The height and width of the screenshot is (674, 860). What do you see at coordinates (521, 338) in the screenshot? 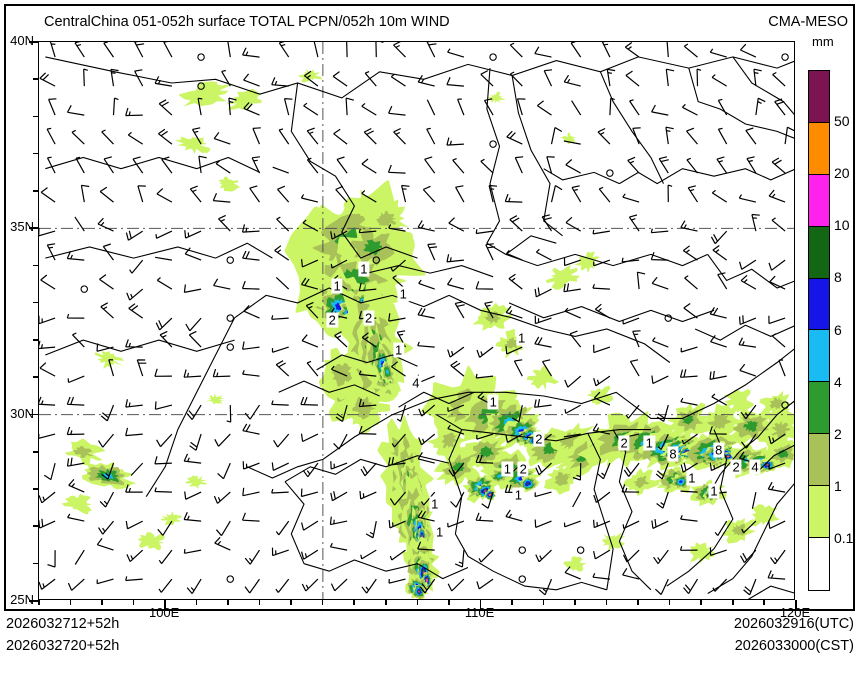
I see `contour-label: 1` at bounding box center [521, 338].